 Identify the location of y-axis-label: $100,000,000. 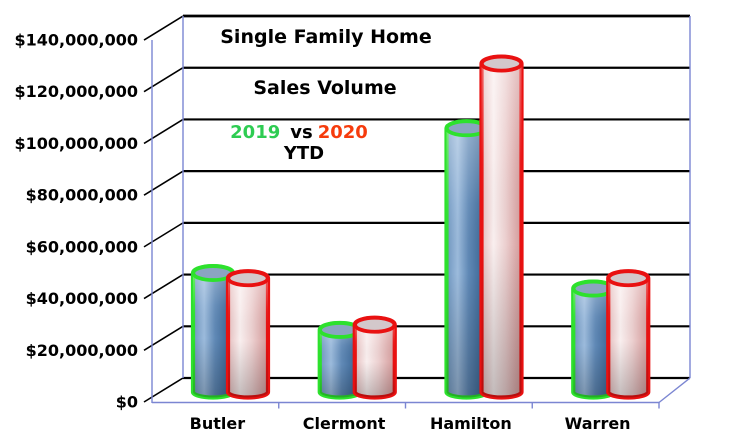
(76, 143).